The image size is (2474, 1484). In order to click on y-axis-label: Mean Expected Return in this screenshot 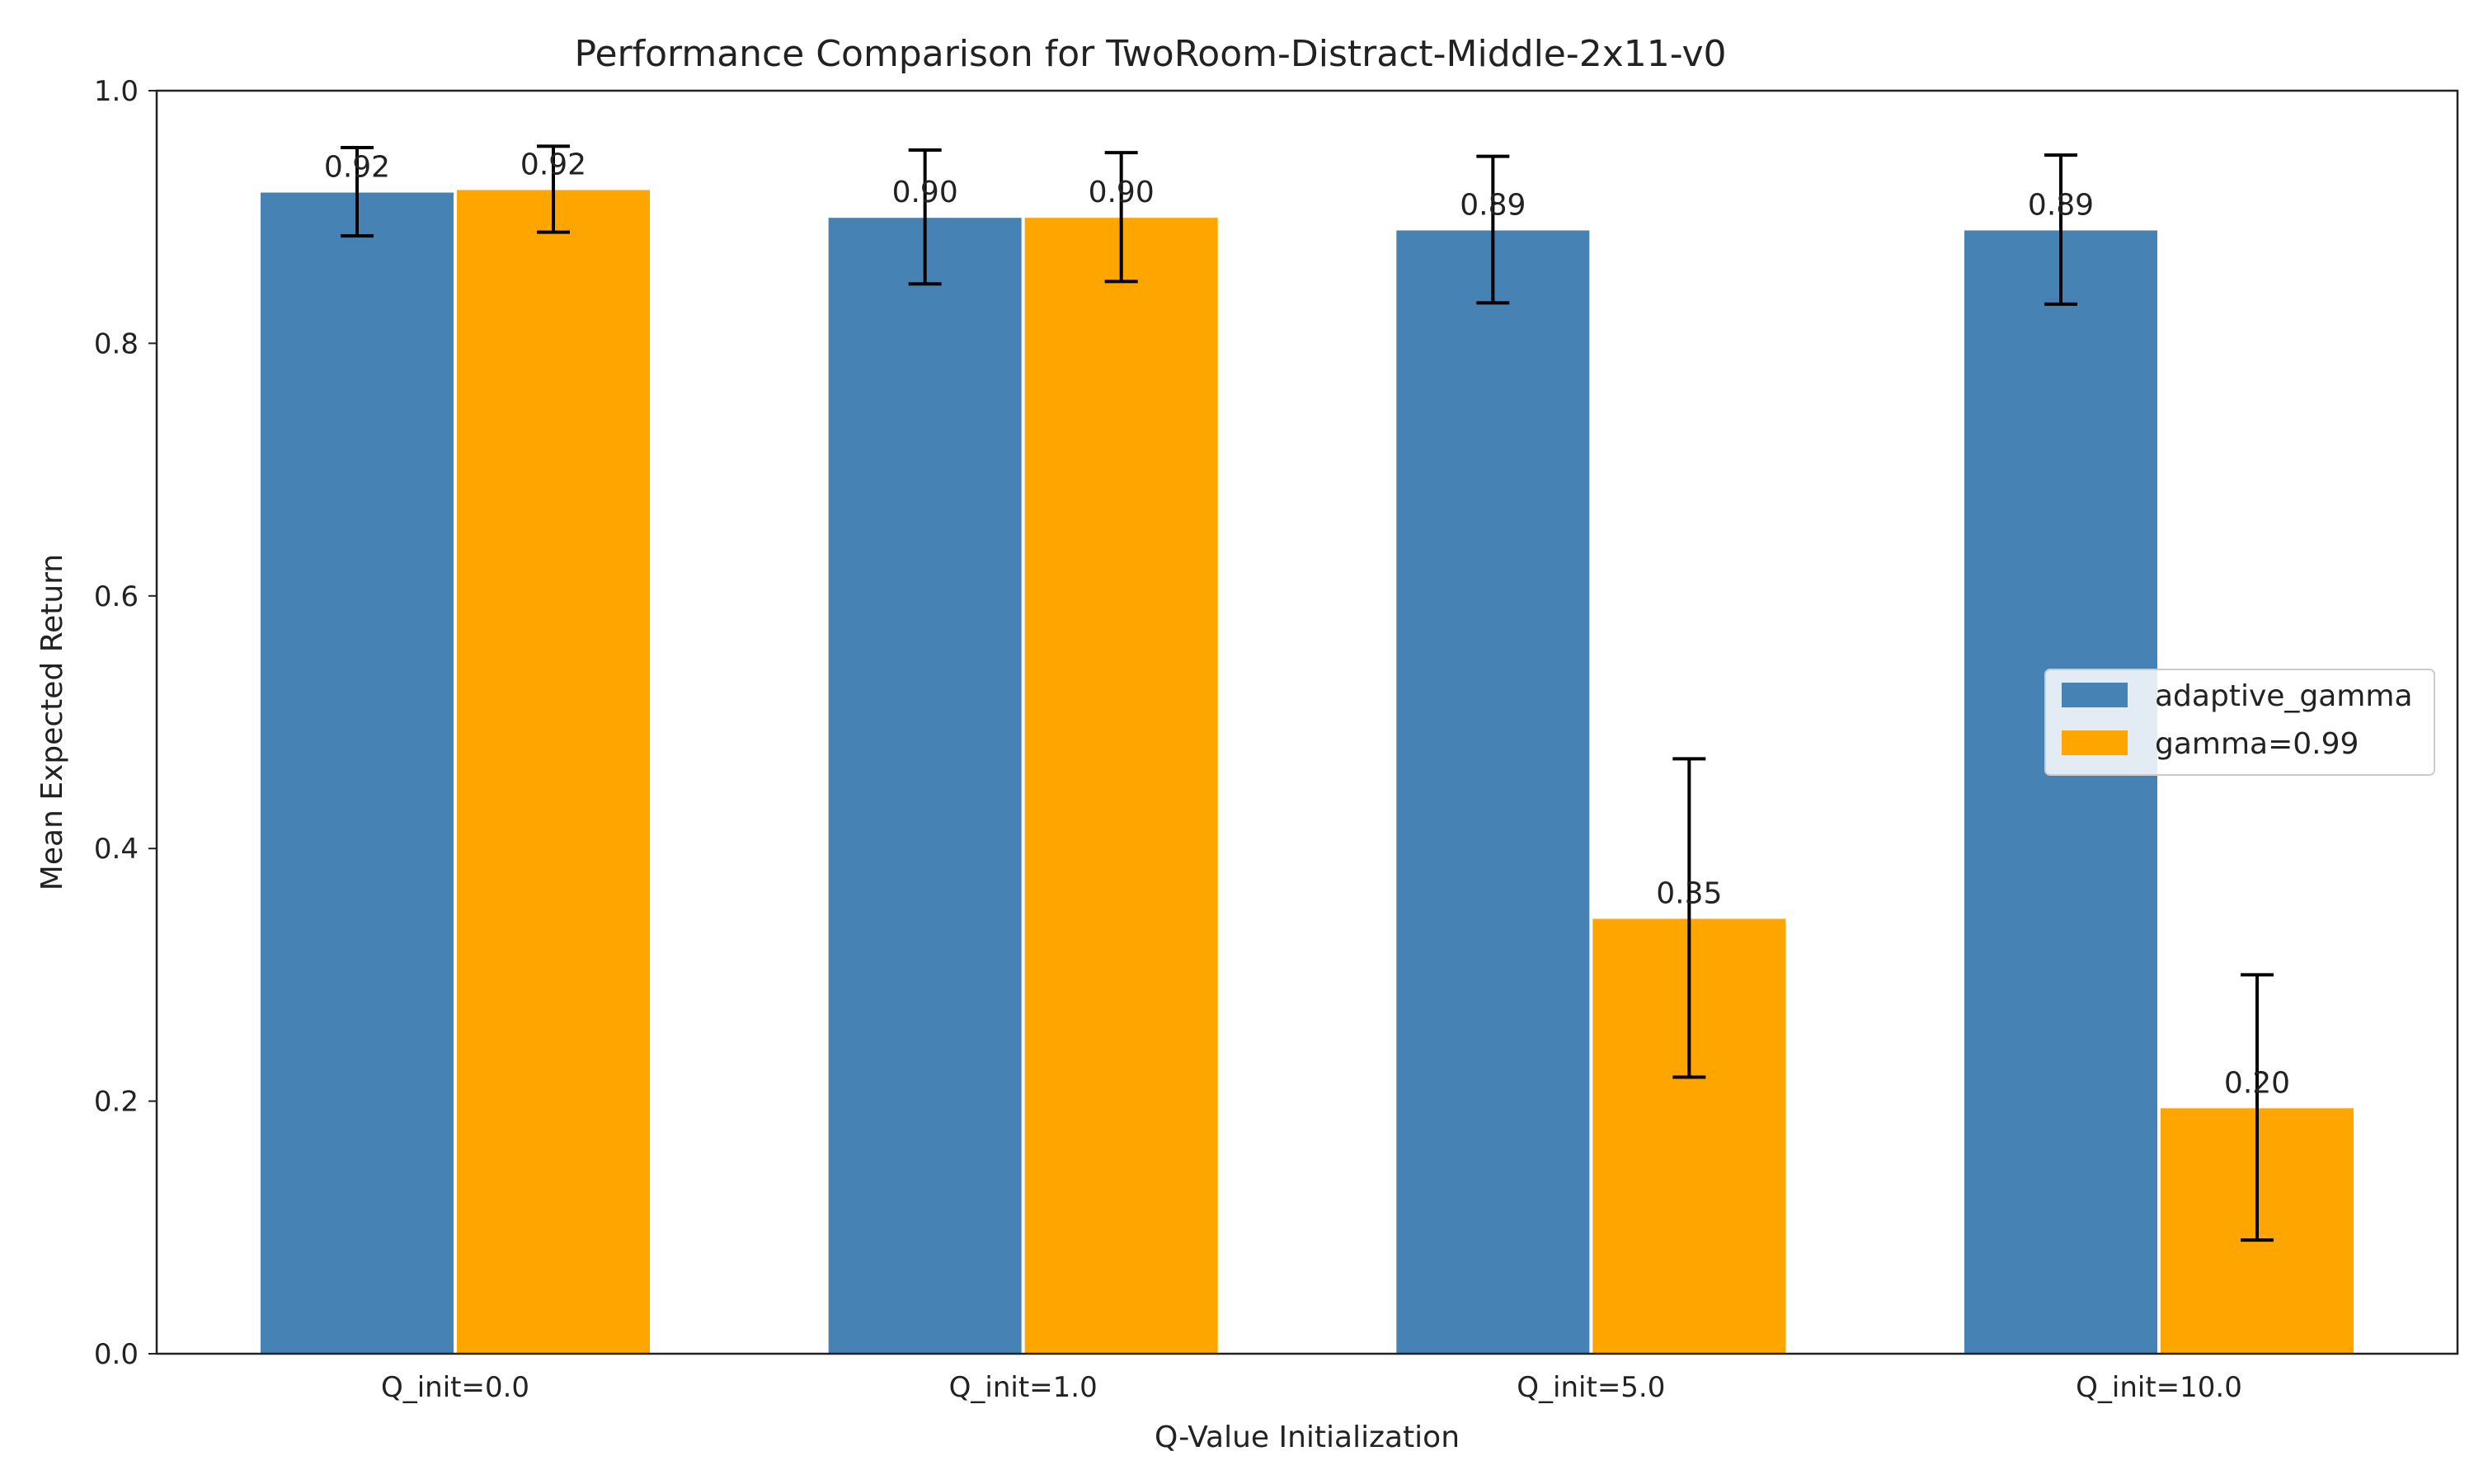, I will do `click(52, 722)`.